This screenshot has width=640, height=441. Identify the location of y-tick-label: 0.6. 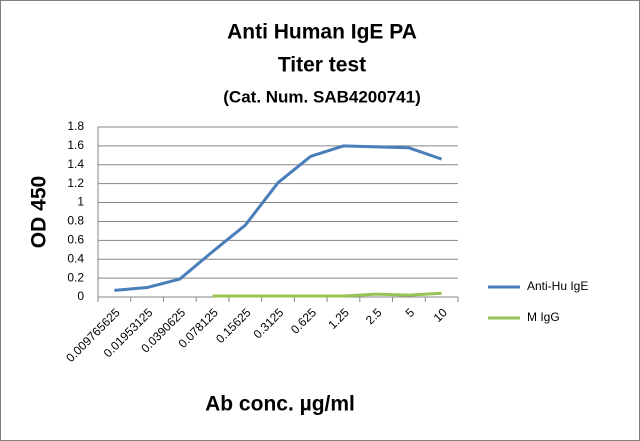
(75, 240).